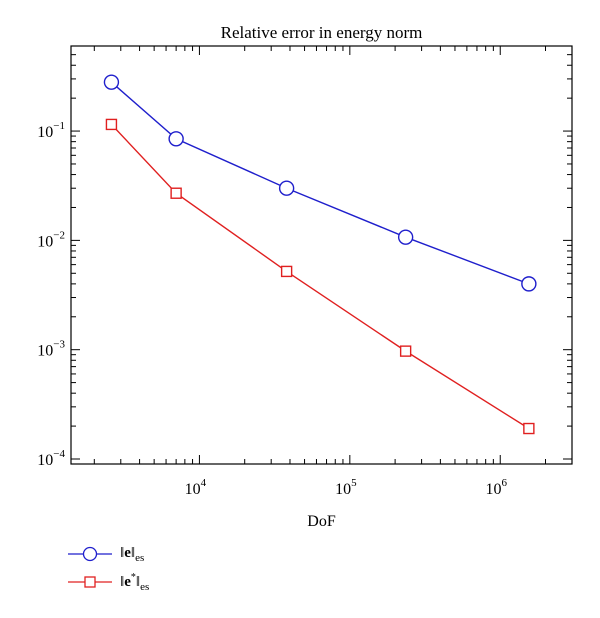 The image size is (600, 618). What do you see at coordinates (51, 349) in the screenshot?
I see `y-tick-label: 10⁻³` at bounding box center [51, 349].